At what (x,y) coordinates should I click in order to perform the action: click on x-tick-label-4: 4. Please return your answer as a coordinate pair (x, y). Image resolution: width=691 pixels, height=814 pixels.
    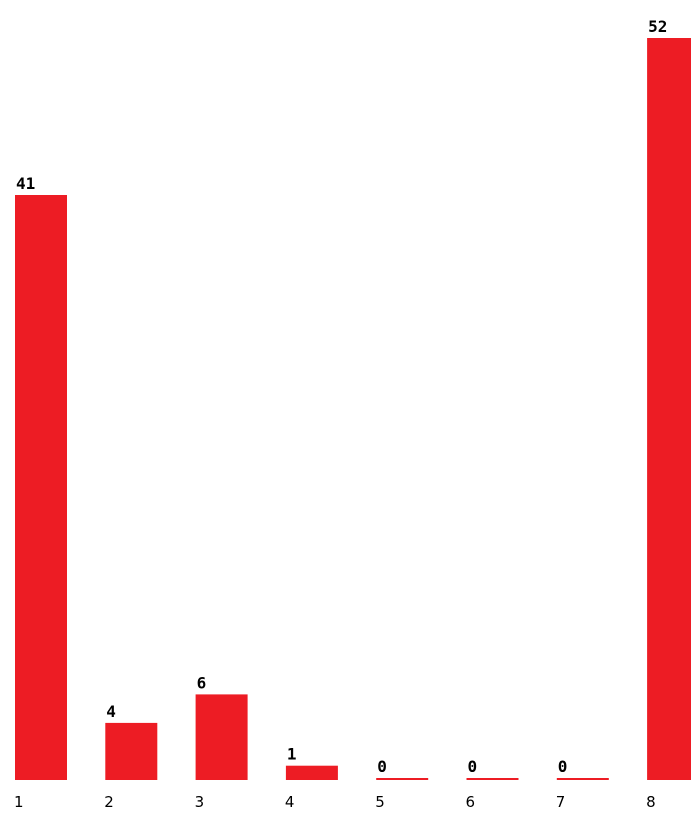
    Looking at the image, I should click on (290, 802).